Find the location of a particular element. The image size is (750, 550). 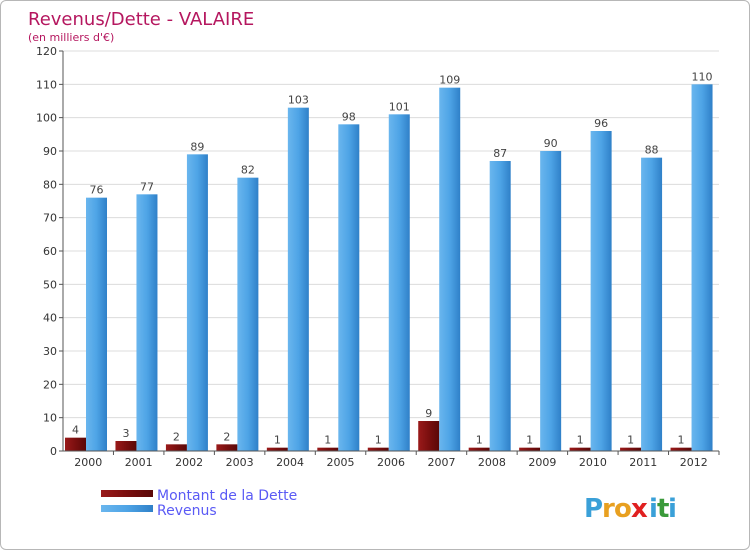

data-label-revenus: 89 is located at coordinates (197, 146).